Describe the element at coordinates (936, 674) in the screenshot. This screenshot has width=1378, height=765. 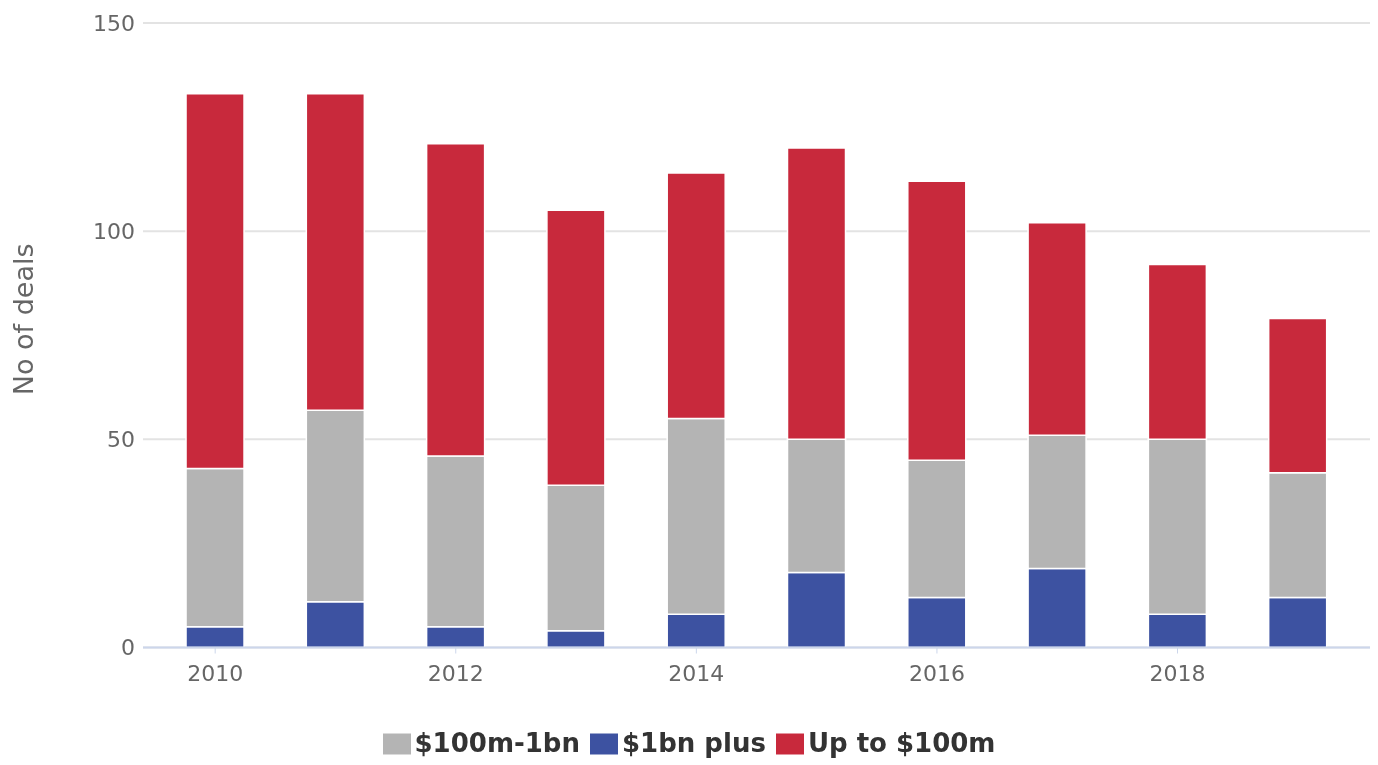
I see `x-tick-label: 2016` at that location.